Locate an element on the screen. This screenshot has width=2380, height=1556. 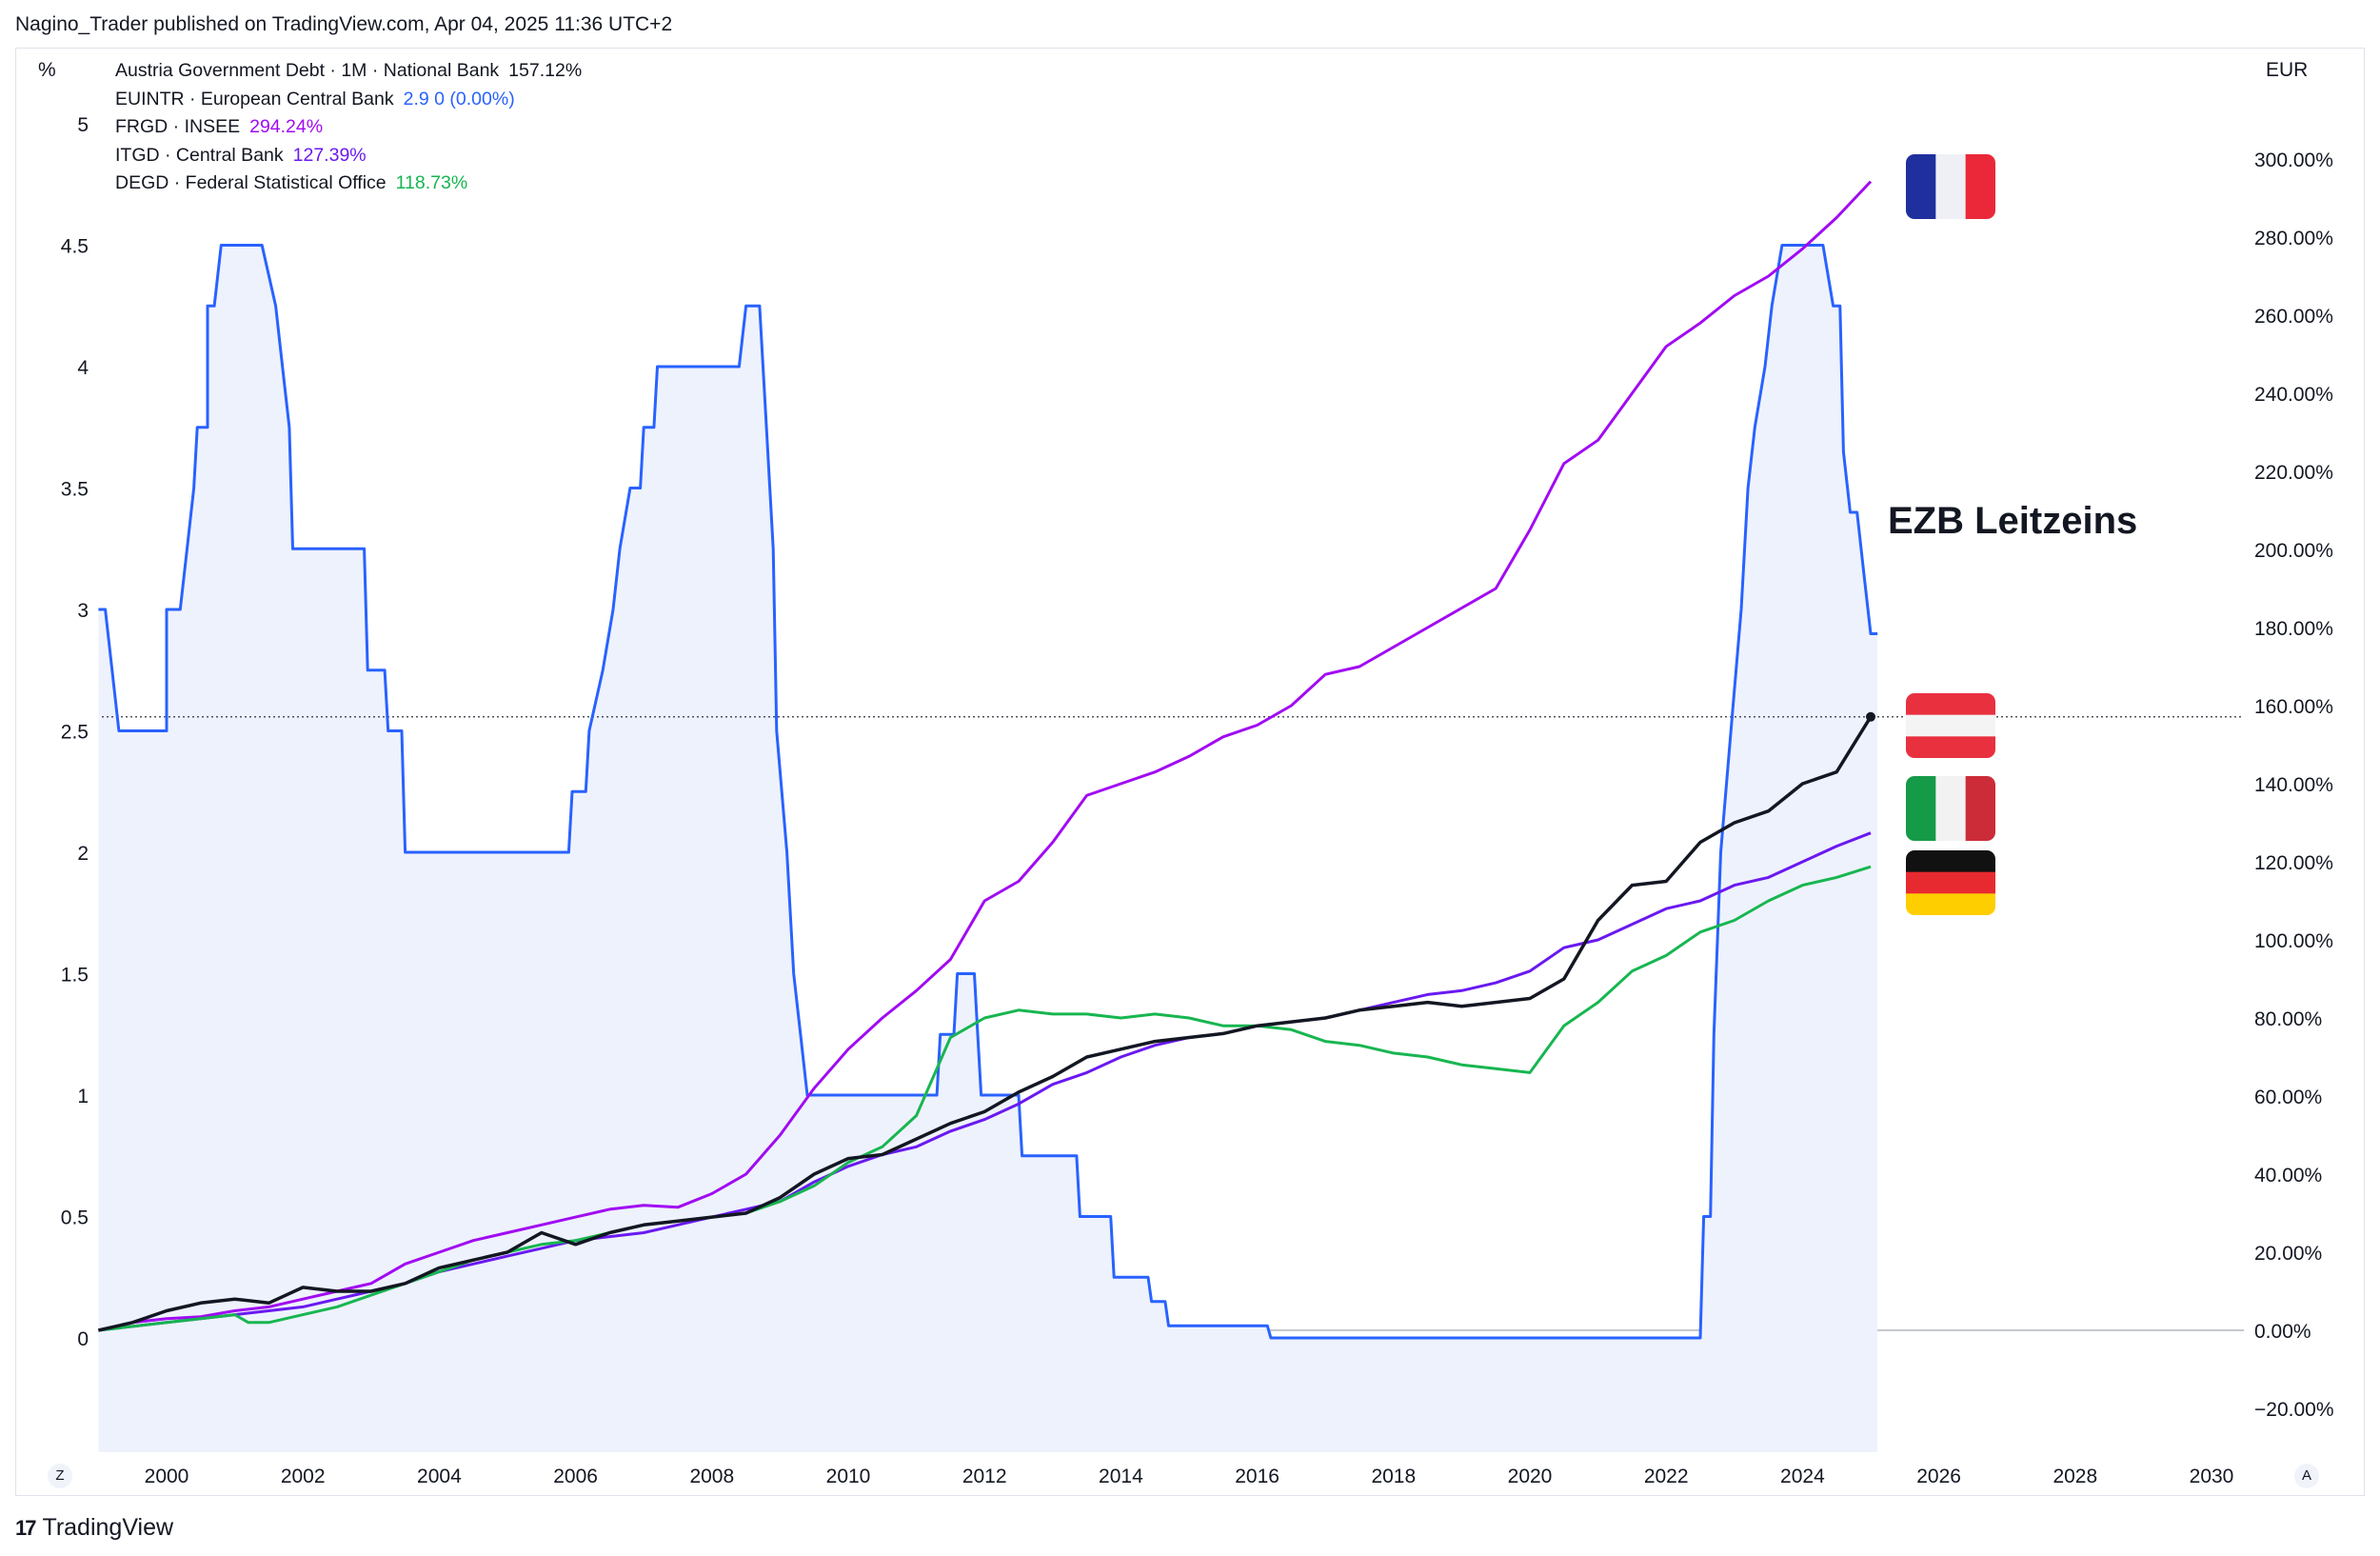
x-tick-label: 2022 is located at coordinates (1666, 1476).